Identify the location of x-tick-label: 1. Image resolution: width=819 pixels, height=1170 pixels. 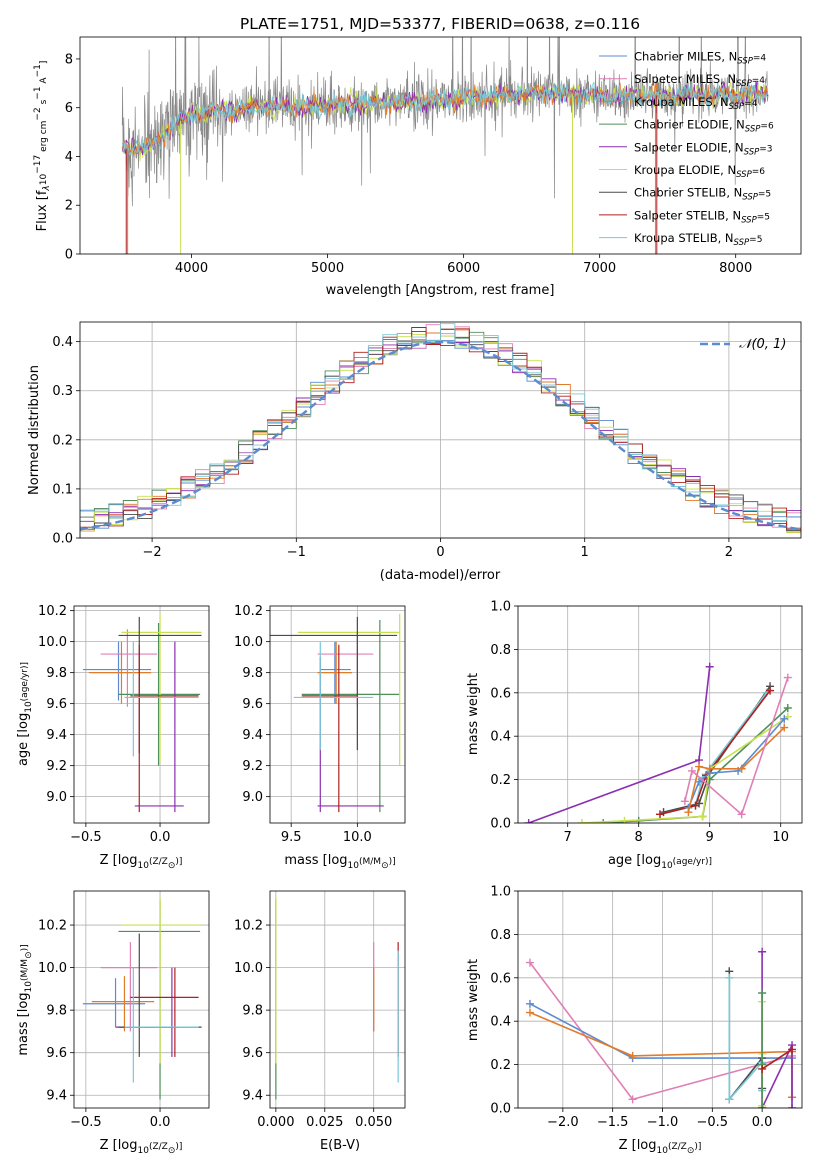
(585, 552).